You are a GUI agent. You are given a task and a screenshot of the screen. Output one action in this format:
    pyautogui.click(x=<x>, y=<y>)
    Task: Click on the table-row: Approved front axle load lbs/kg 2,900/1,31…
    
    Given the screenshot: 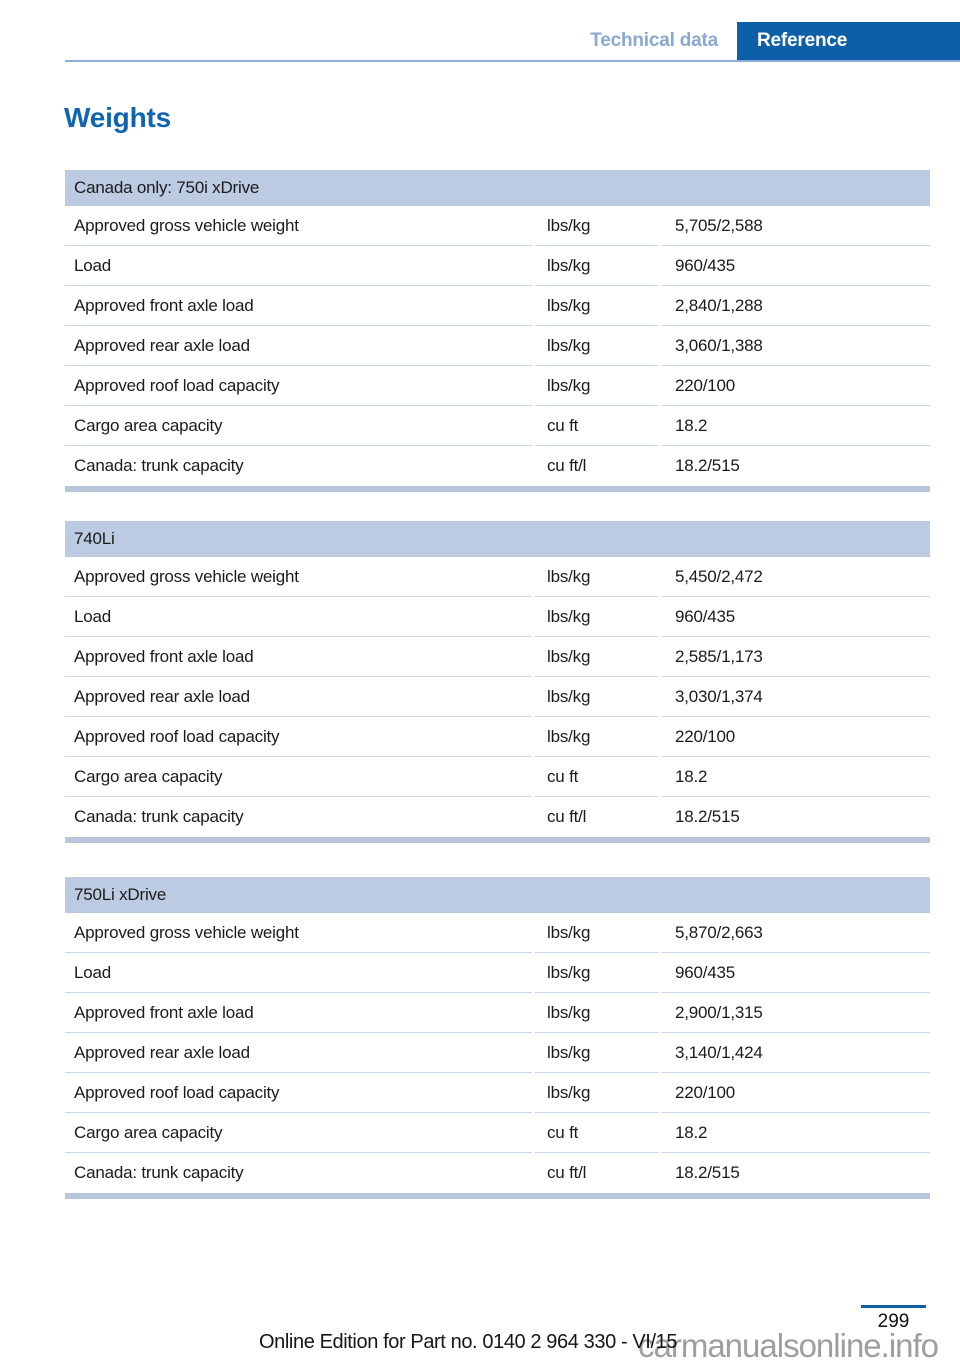 What is the action you would take?
    pyautogui.click(x=497, y=1013)
    